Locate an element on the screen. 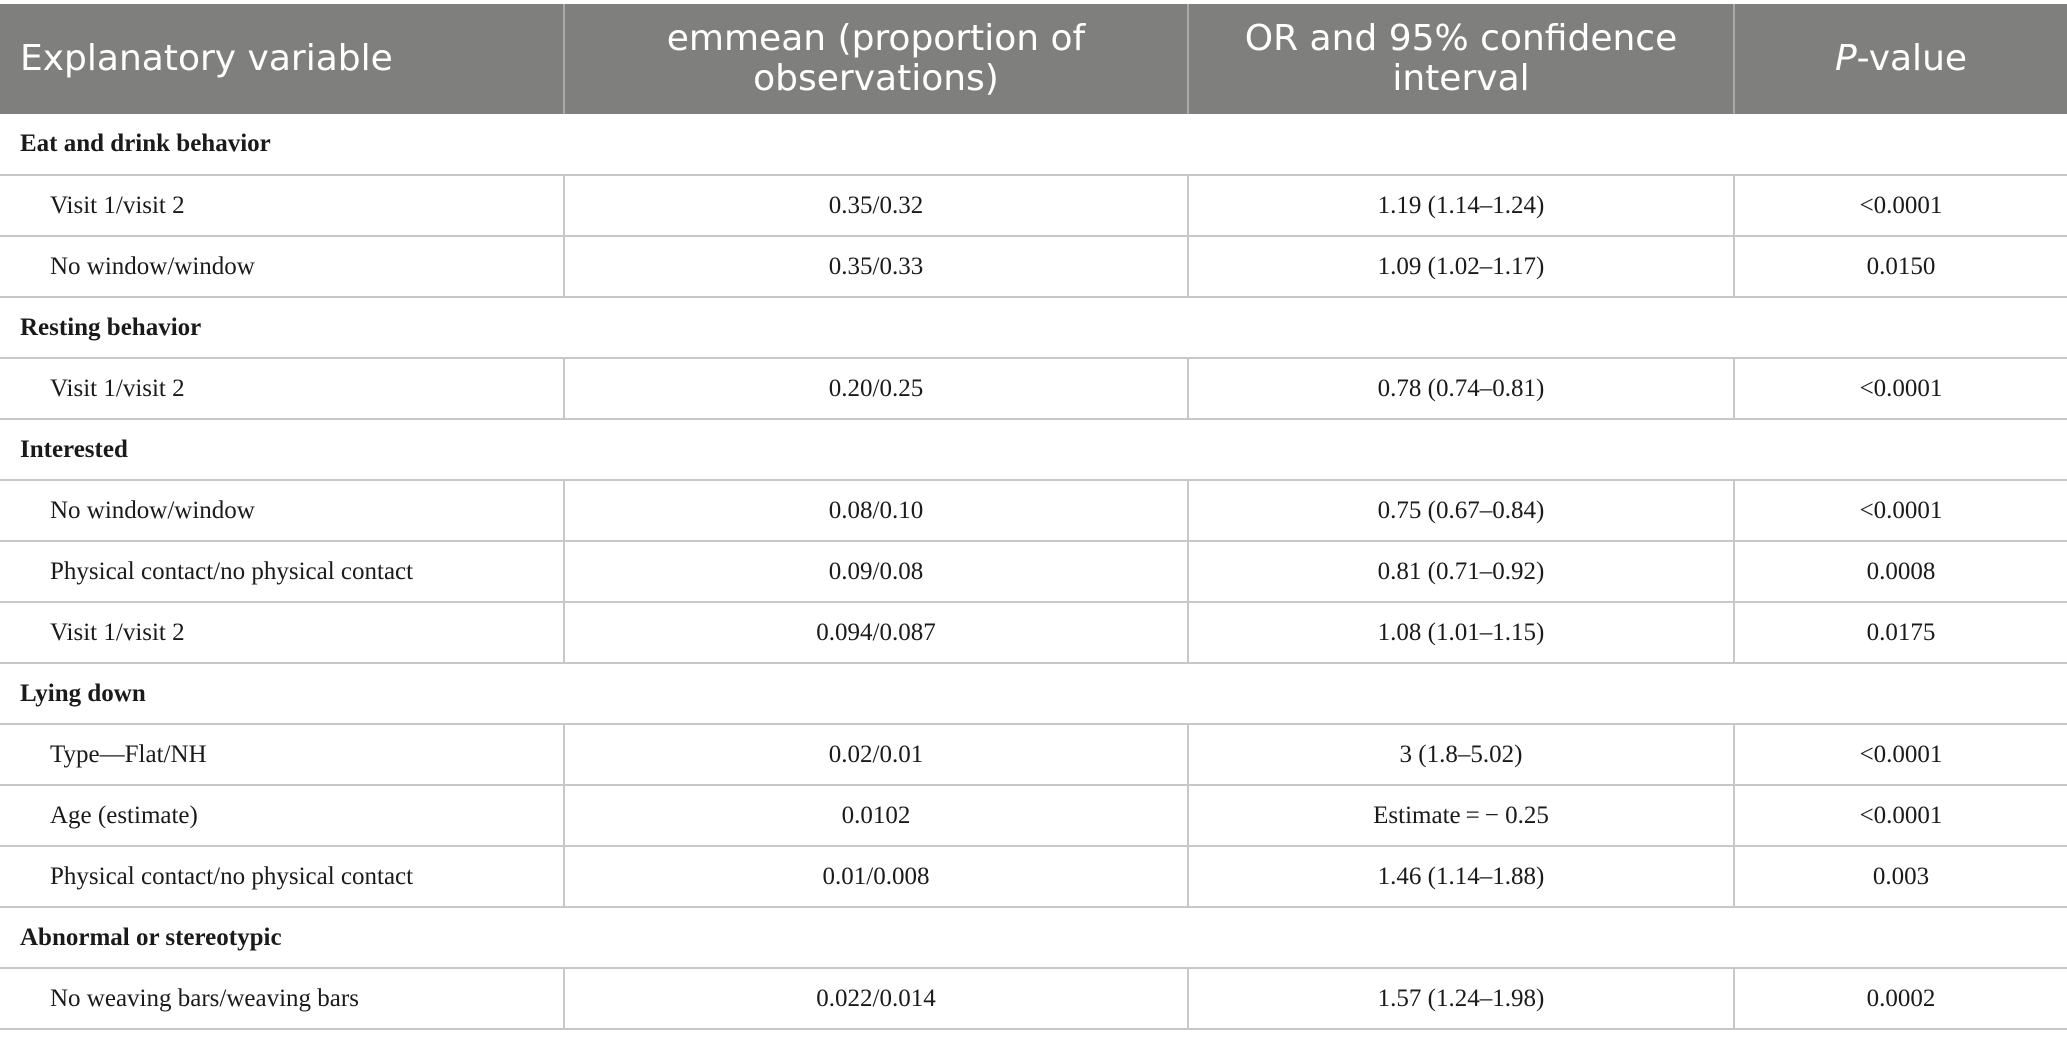  cell-or-ci: 1.57 (1.24–1.98) is located at coordinates (1461, 999).